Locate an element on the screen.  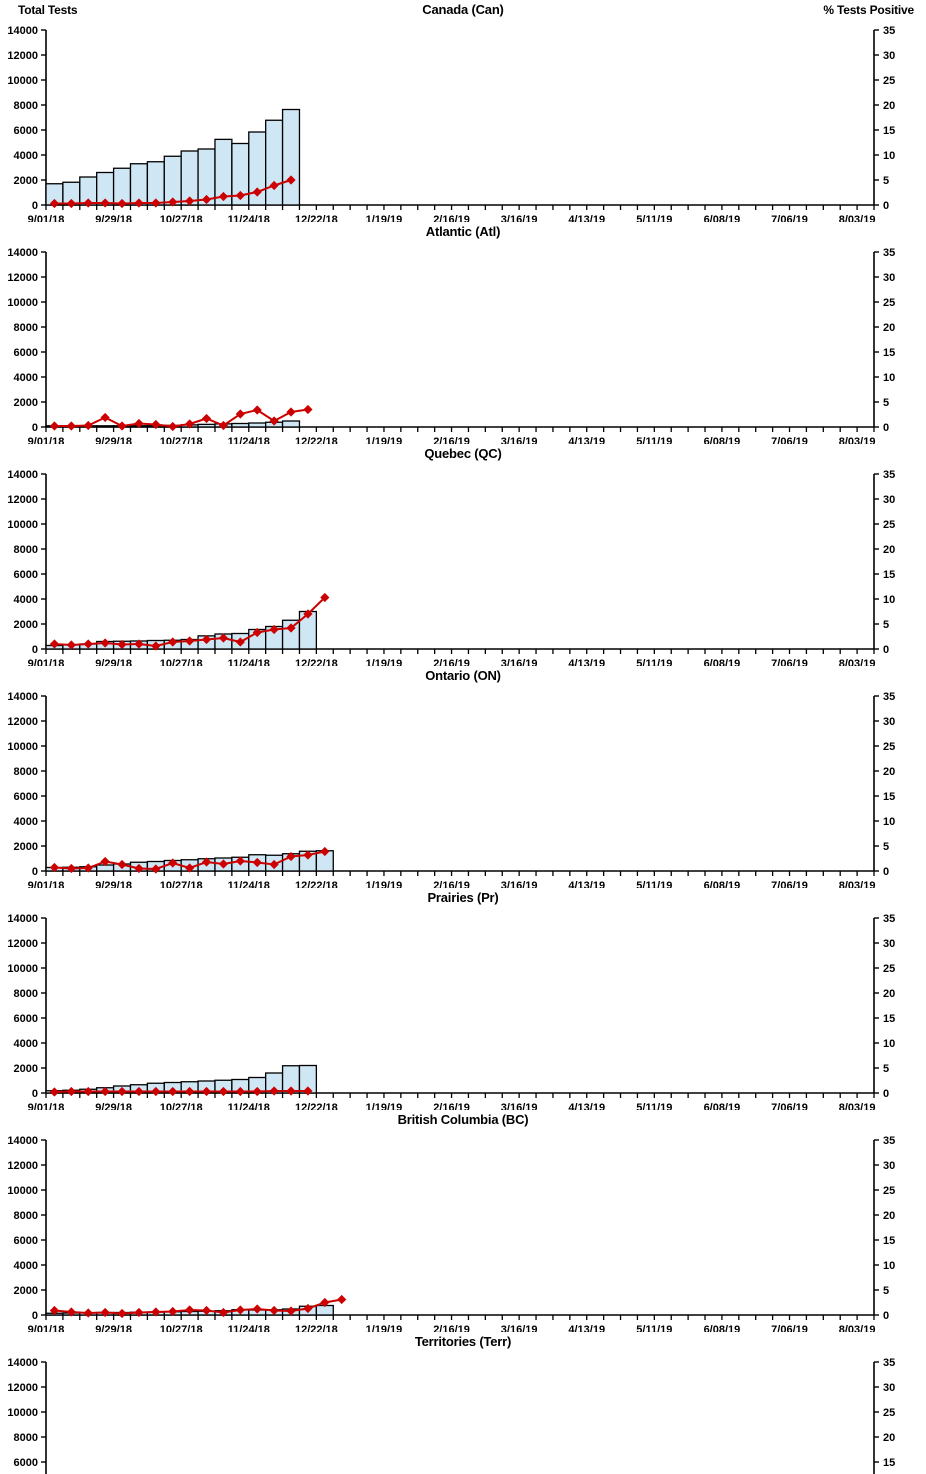
right-axis-title: % Tests Positive is located at coordinates (868, 10).